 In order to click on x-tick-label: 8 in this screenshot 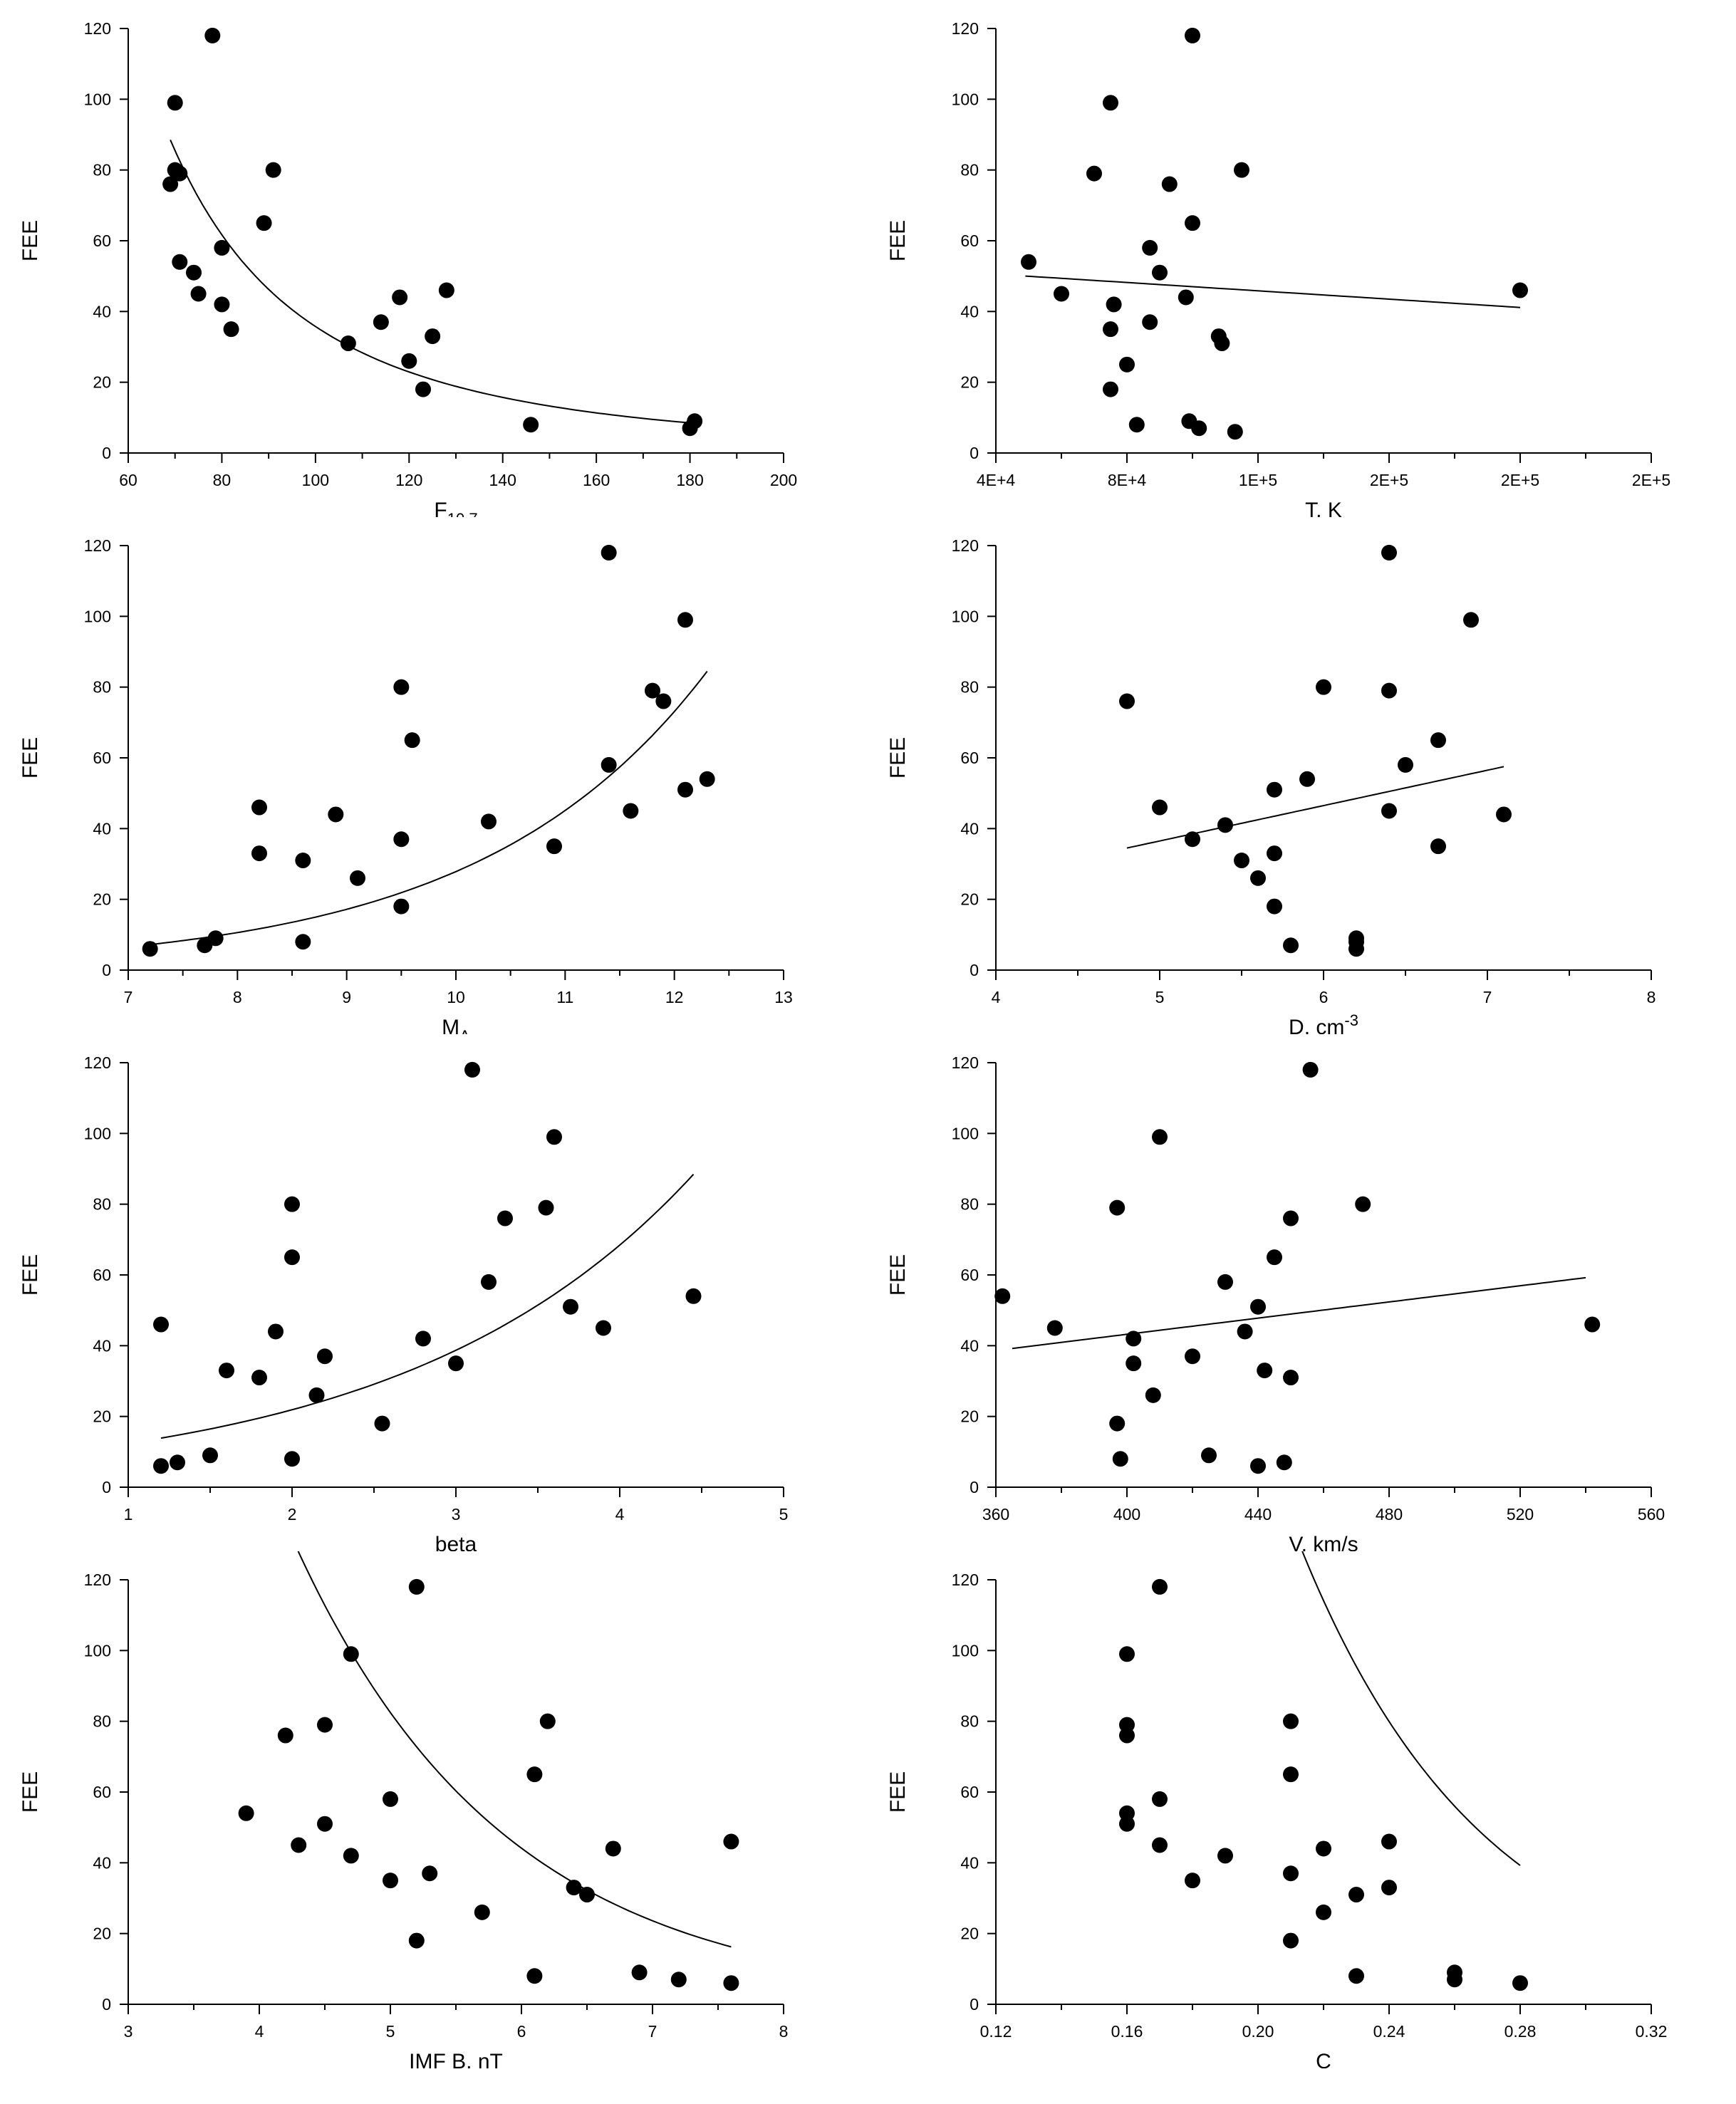, I will do `click(238, 997)`.